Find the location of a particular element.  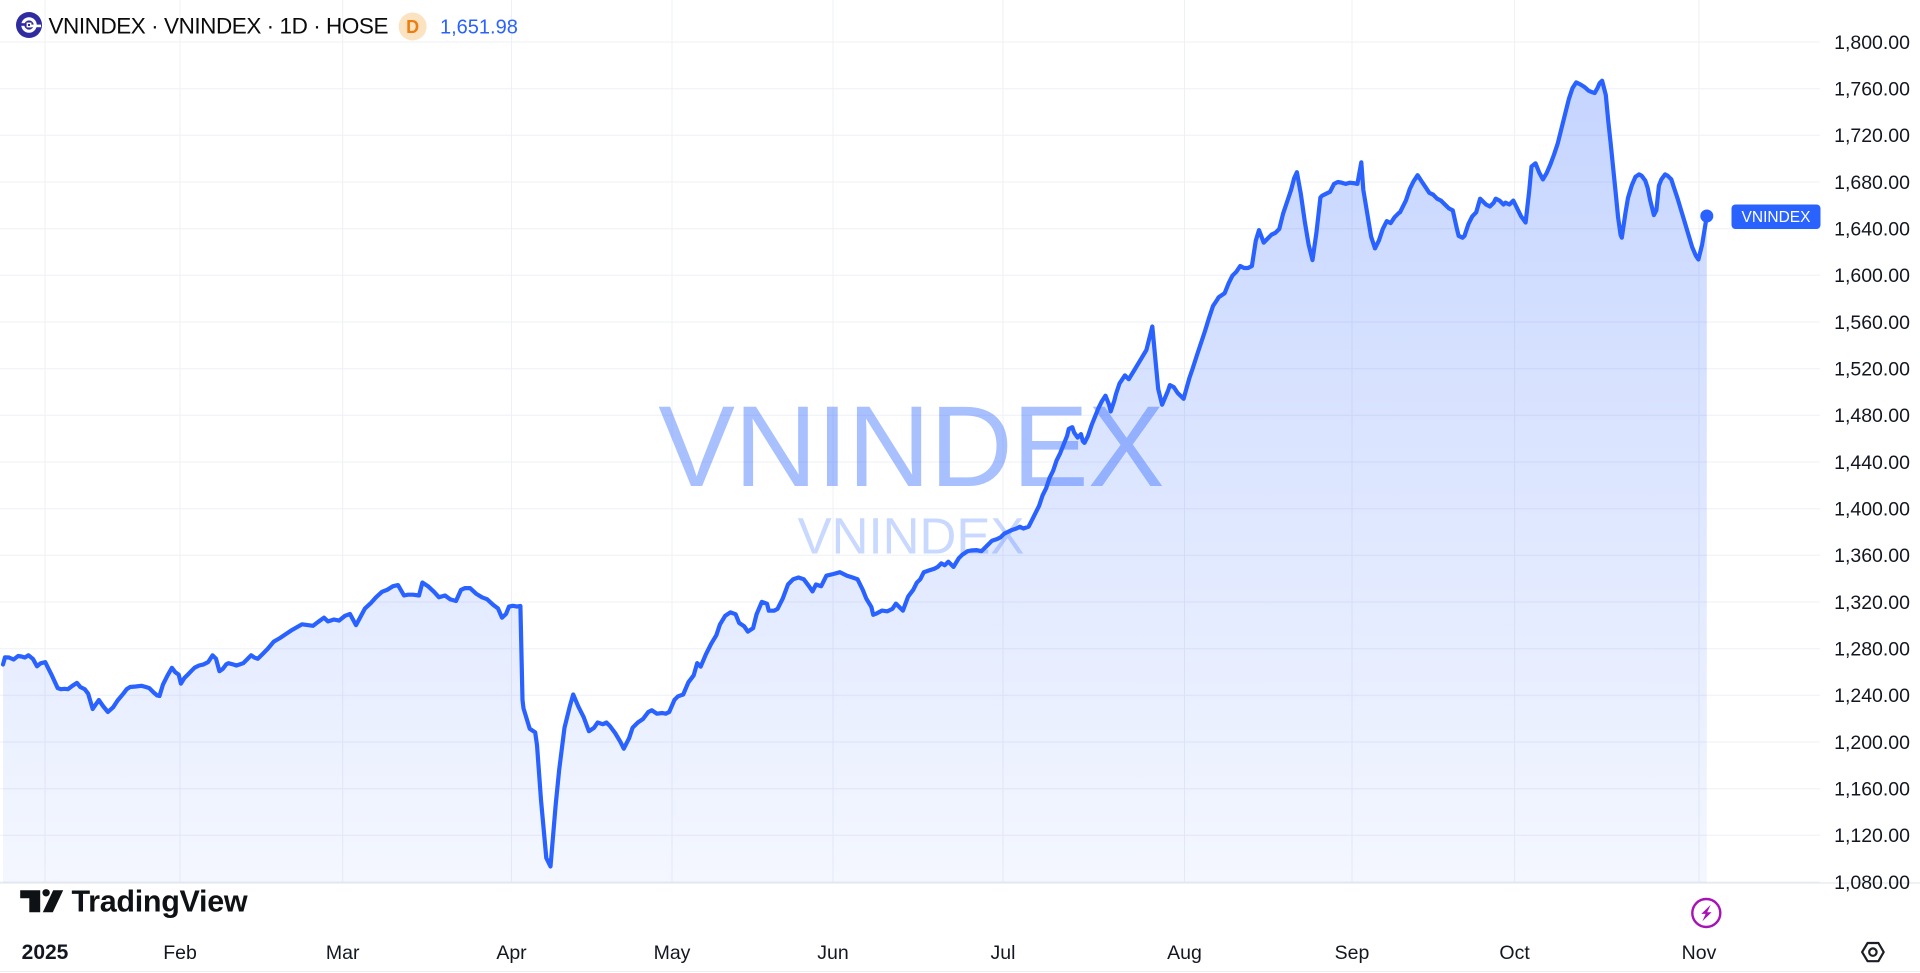

svg-text: 1,280.00 is located at coordinates (1872, 650).